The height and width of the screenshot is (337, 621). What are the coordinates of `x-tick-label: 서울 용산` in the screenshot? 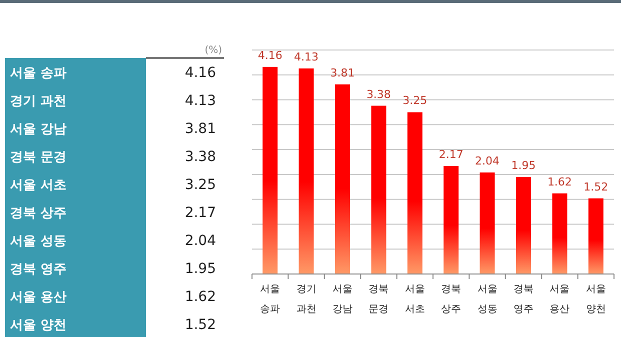 It's located at (560, 299).